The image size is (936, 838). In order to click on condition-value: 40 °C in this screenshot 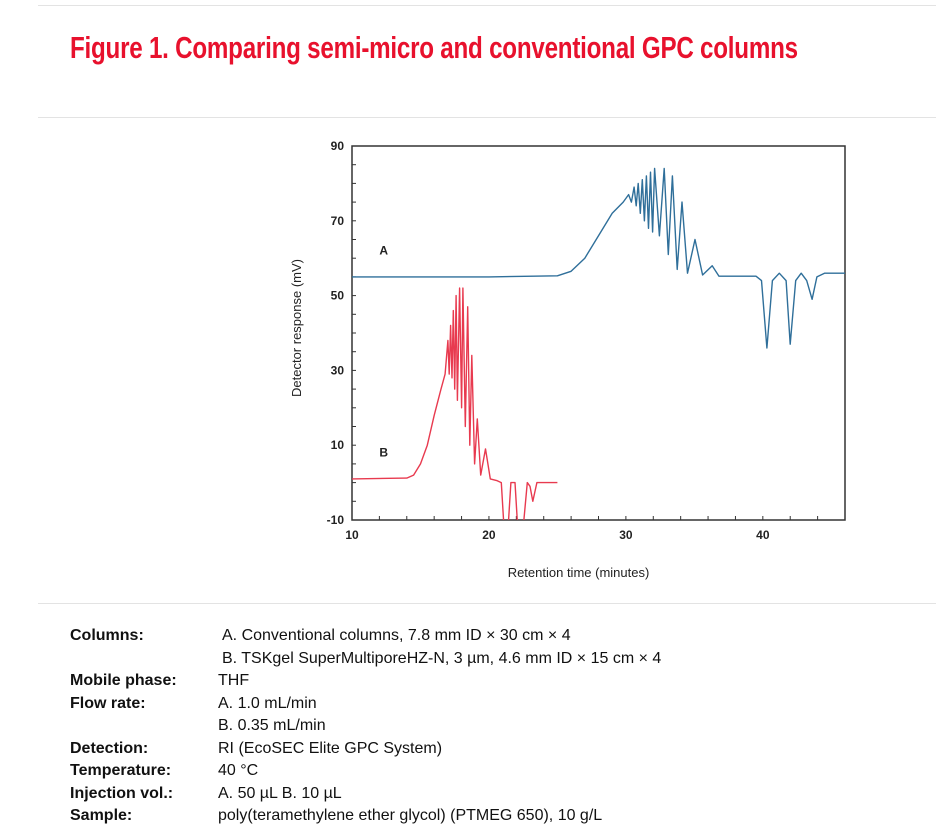, I will do `click(238, 770)`.